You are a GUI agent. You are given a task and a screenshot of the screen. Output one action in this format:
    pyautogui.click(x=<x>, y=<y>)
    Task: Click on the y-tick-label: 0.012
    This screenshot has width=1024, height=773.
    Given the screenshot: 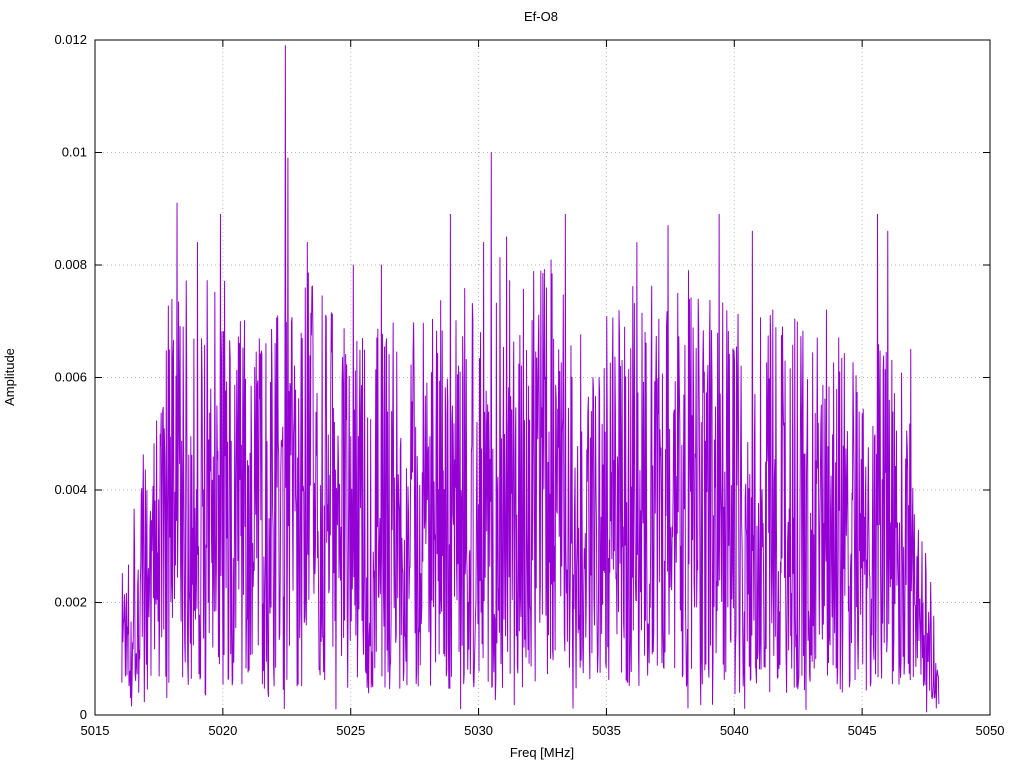 What is the action you would take?
    pyautogui.click(x=70, y=39)
    